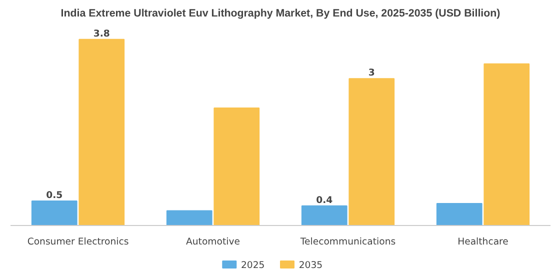 The width and height of the screenshot is (560, 280). Describe the element at coordinates (213, 242) in the screenshot. I see `x-tick-label: Automotive` at that location.